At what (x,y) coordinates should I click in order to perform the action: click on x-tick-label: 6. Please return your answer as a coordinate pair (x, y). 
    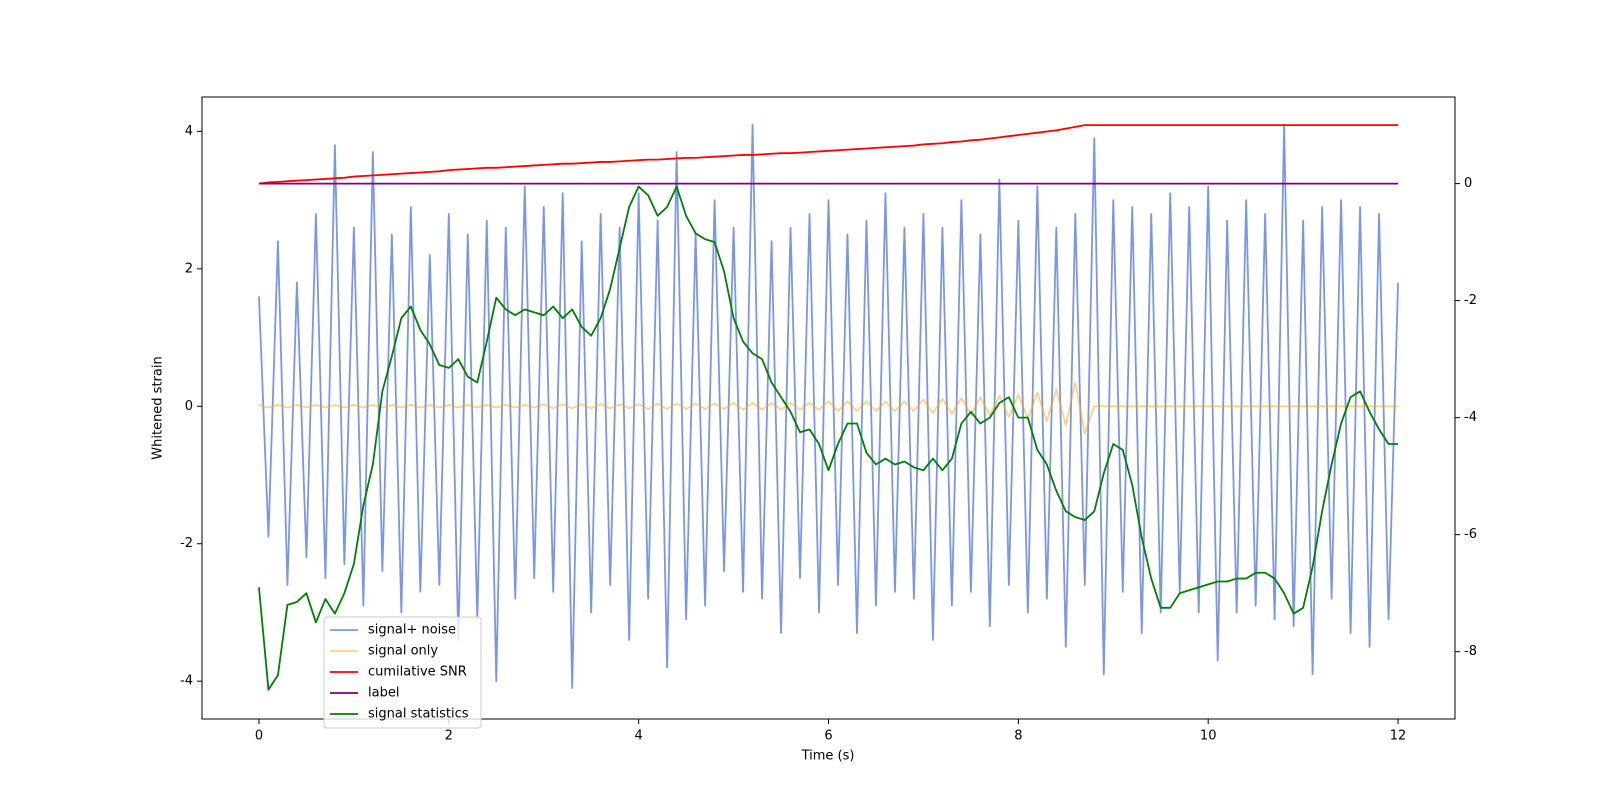
    Looking at the image, I should click on (828, 736).